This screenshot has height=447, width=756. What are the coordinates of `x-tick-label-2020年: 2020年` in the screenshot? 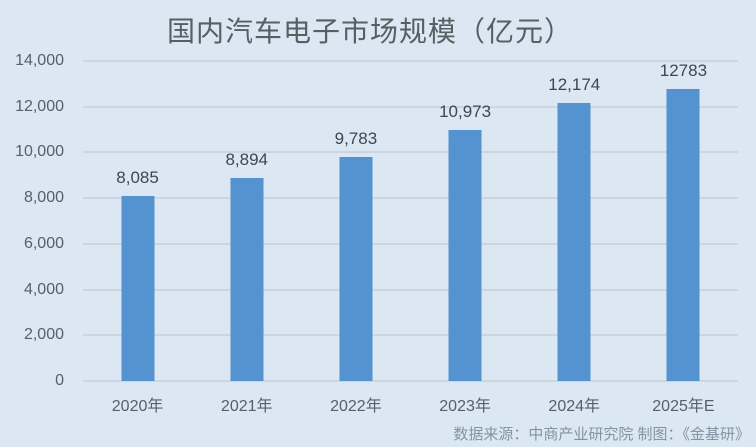 It's located at (137, 406).